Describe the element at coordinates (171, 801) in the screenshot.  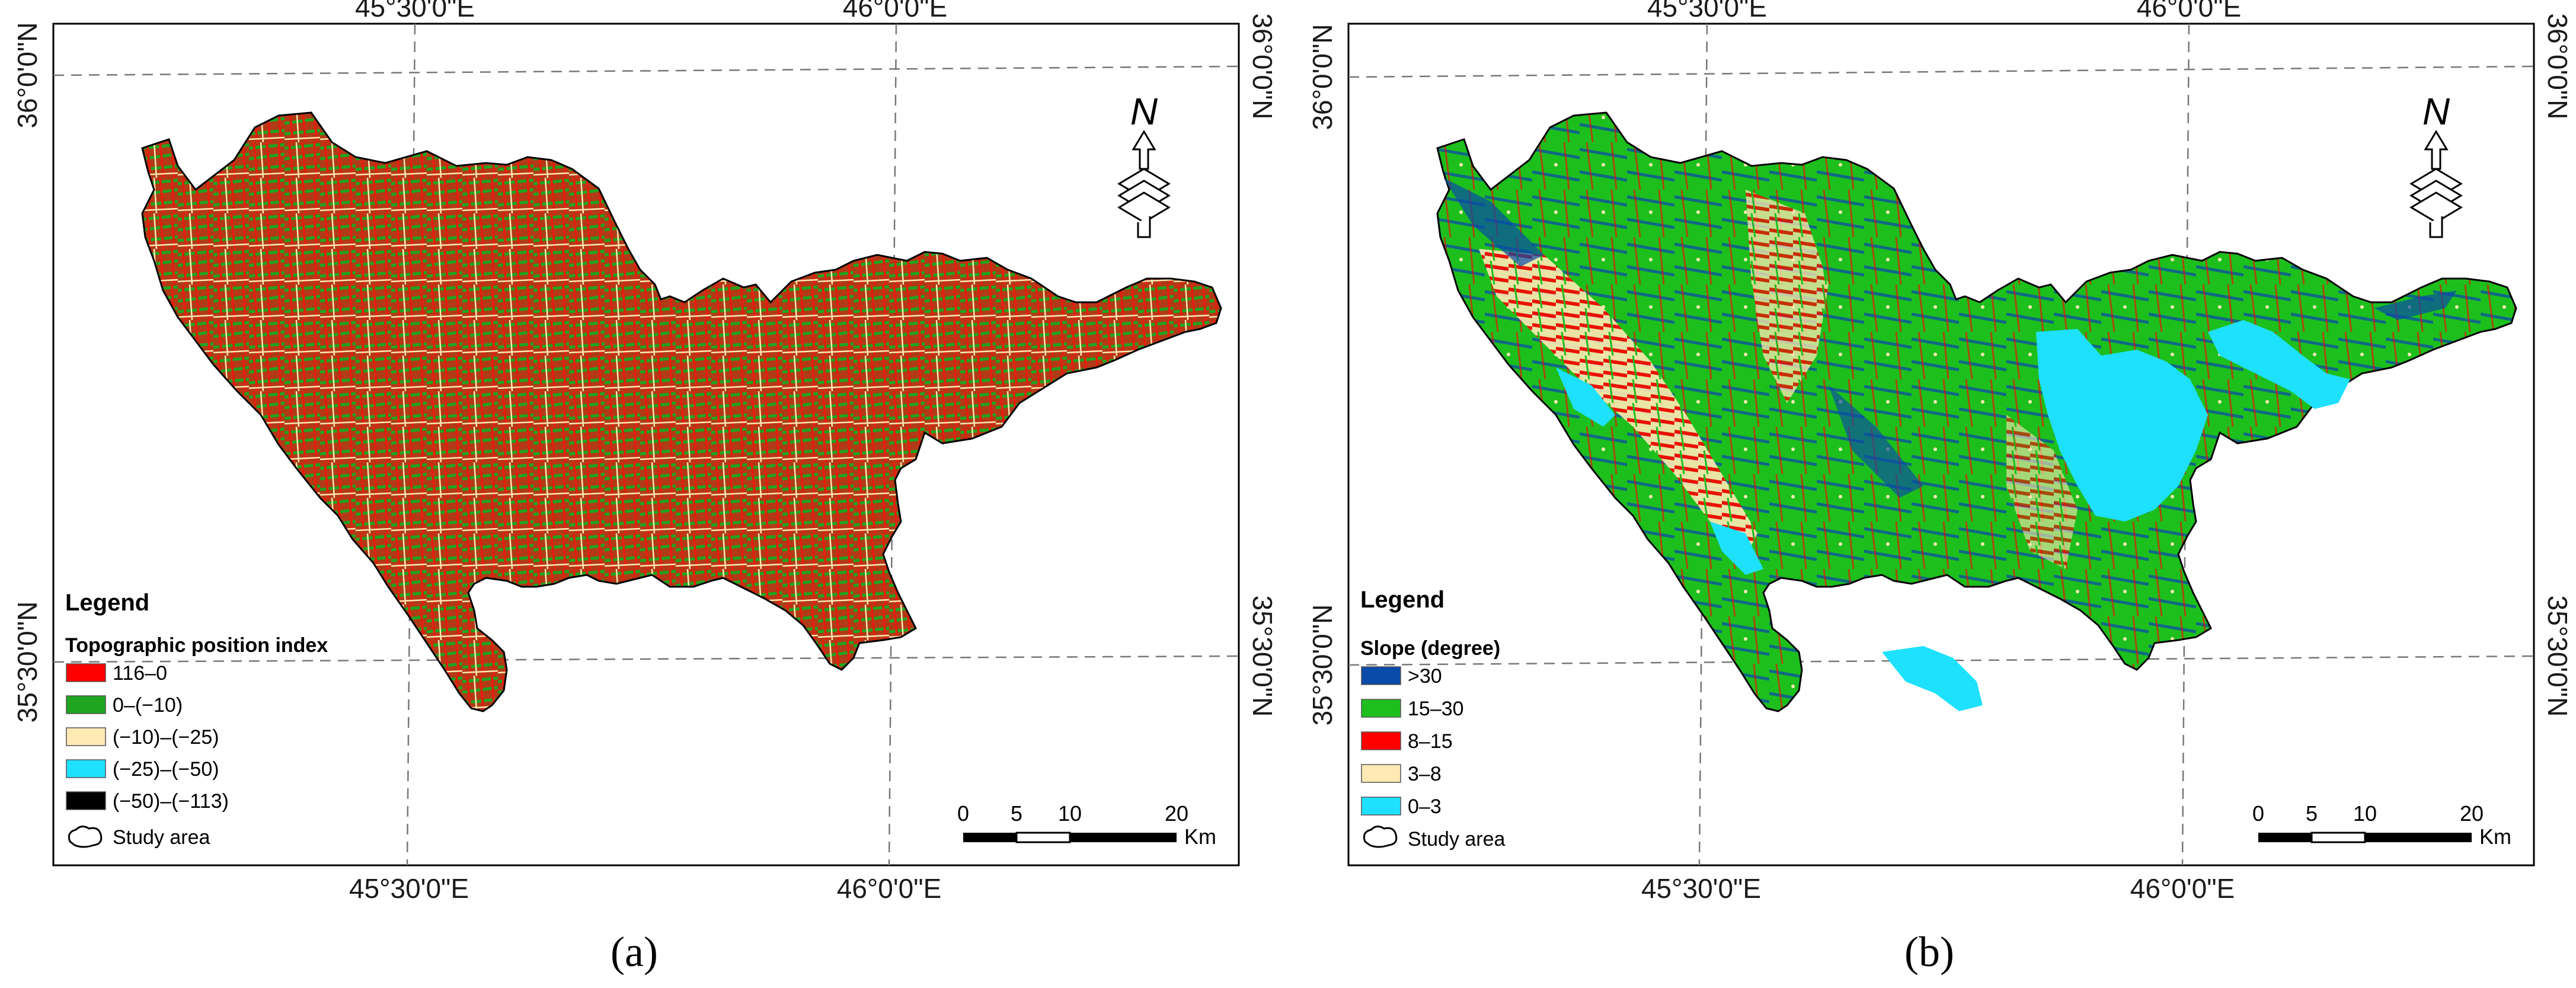
I see `legend-label: (−50)–(−113)` at that location.